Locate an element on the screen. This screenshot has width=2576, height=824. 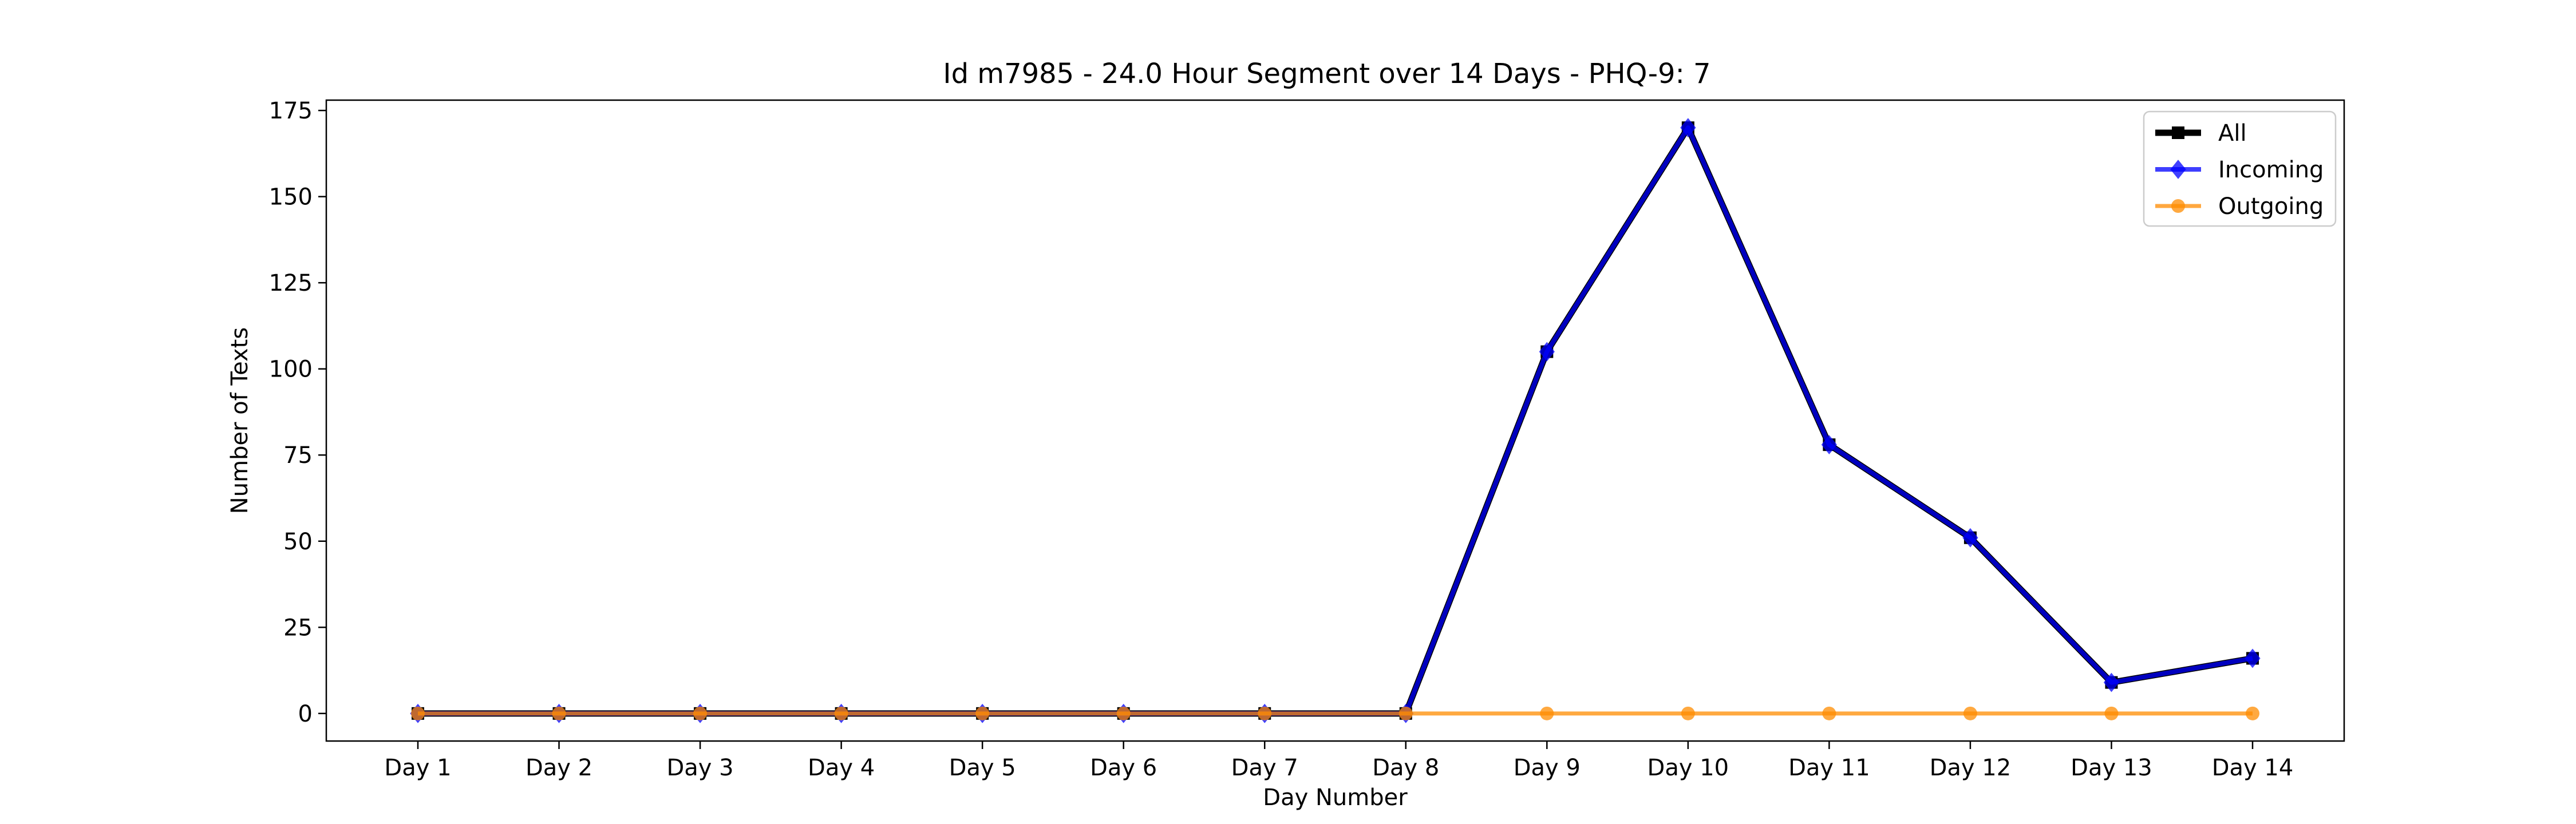
x-tick-label: Day 3 is located at coordinates (699, 768).